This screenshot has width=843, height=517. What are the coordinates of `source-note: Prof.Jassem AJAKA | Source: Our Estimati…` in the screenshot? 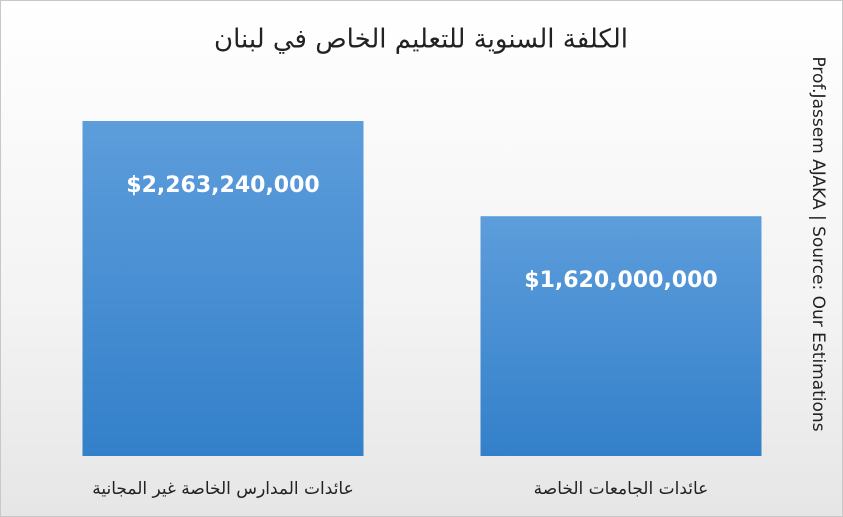 It's located at (818, 243).